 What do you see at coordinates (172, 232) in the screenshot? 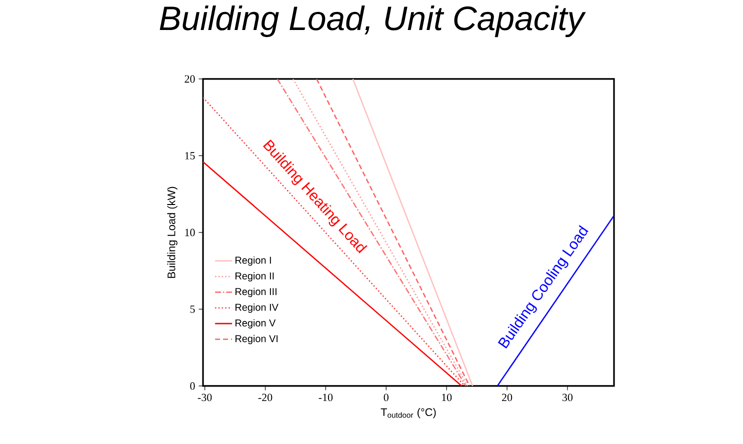
I see `y-axis-title: Building Load (kW)` at bounding box center [172, 232].